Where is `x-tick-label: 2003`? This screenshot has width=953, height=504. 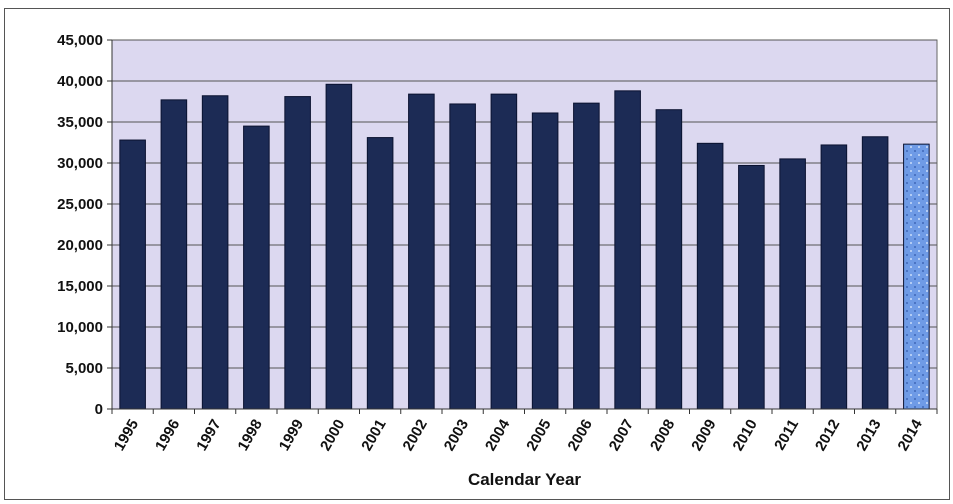
x-tick-label: 2003 is located at coordinates (456, 435).